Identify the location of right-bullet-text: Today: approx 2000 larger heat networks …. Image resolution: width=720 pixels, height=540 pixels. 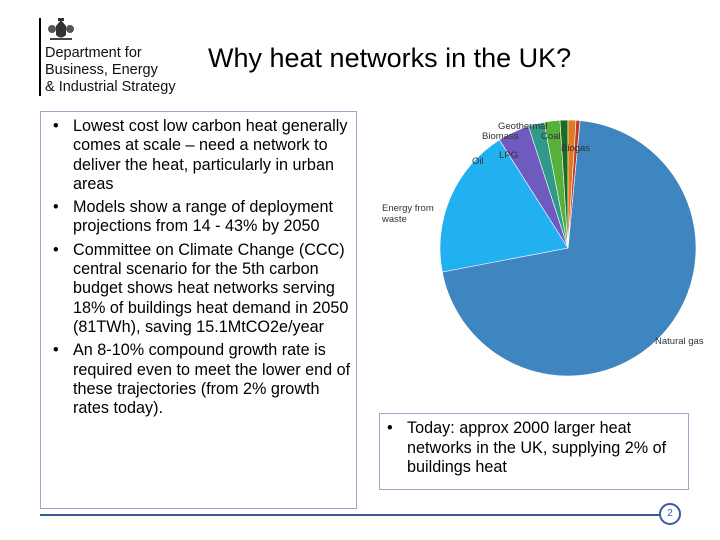
(537, 447).